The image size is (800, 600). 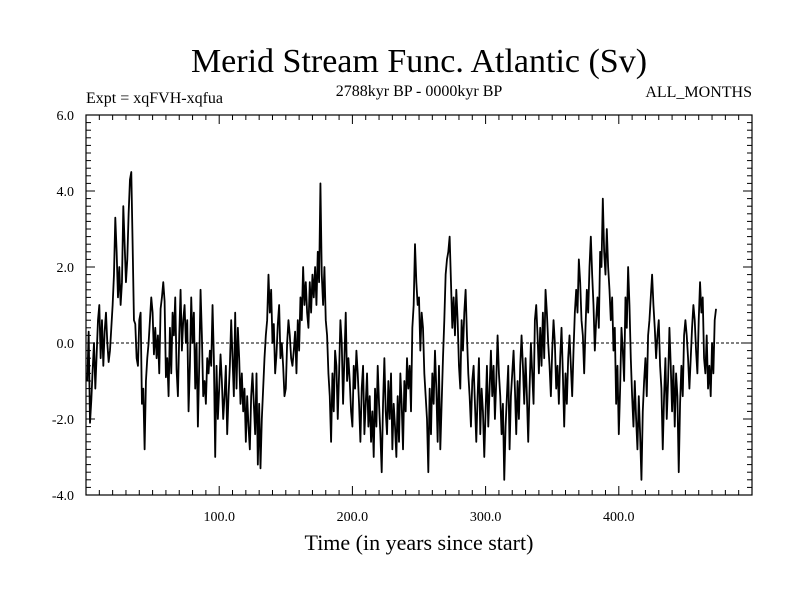 I want to click on y-tick-label: -4.0, so click(x=63, y=496).